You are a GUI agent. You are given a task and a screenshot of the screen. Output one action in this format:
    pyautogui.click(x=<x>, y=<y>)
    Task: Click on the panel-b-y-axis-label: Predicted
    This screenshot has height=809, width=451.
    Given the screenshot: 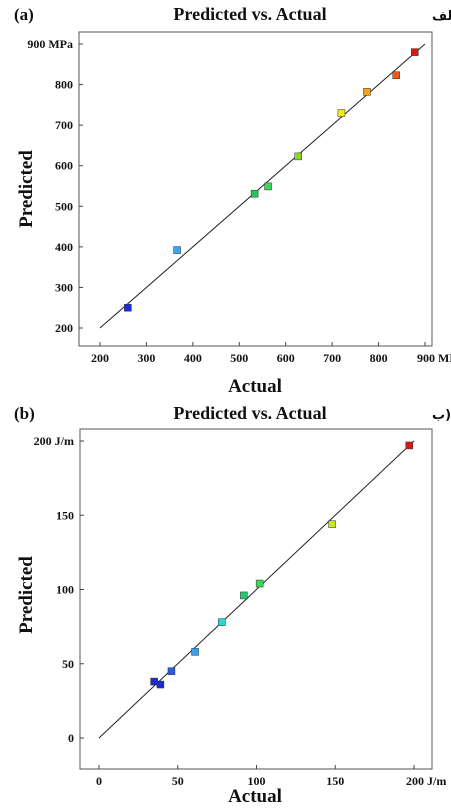 What is the action you would take?
    pyautogui.click(x=26, y=595)
    